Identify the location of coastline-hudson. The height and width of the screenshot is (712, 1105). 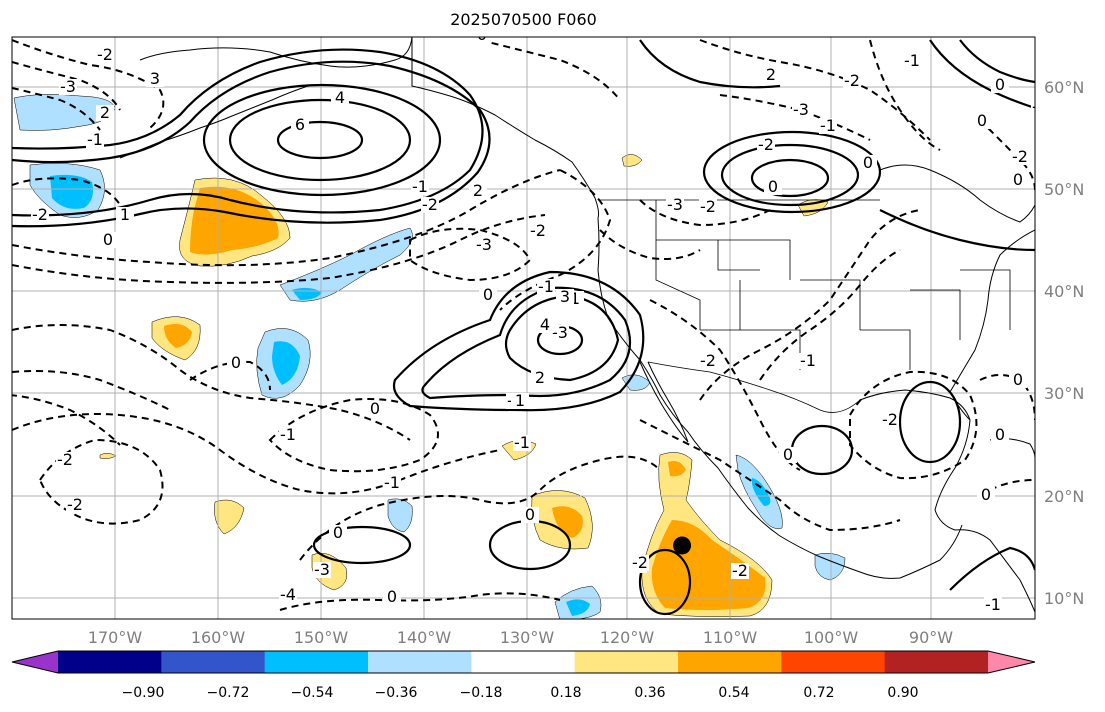
(957, 193).